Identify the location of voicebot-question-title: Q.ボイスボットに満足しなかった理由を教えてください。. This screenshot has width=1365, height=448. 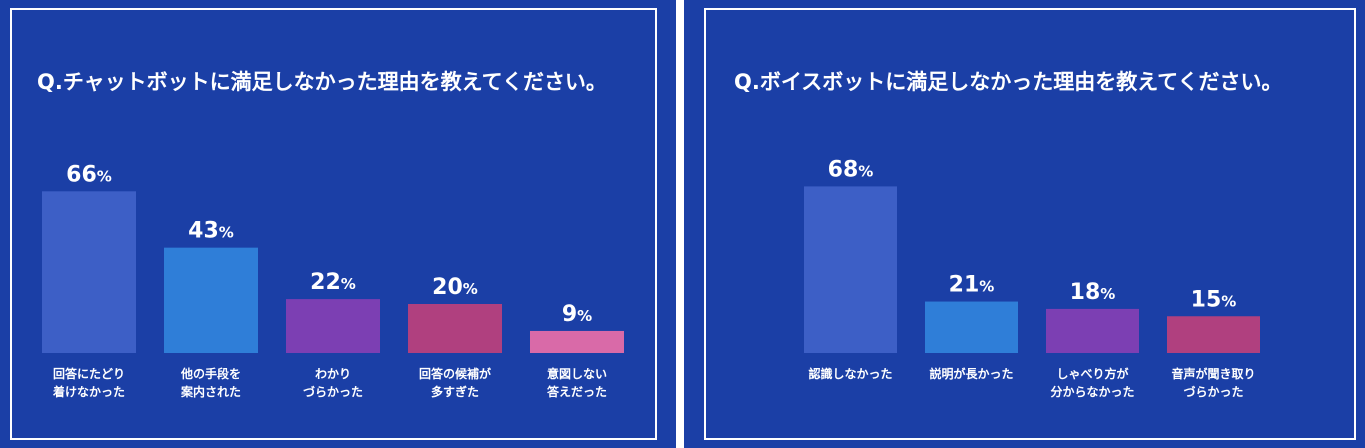
(1008, 82).